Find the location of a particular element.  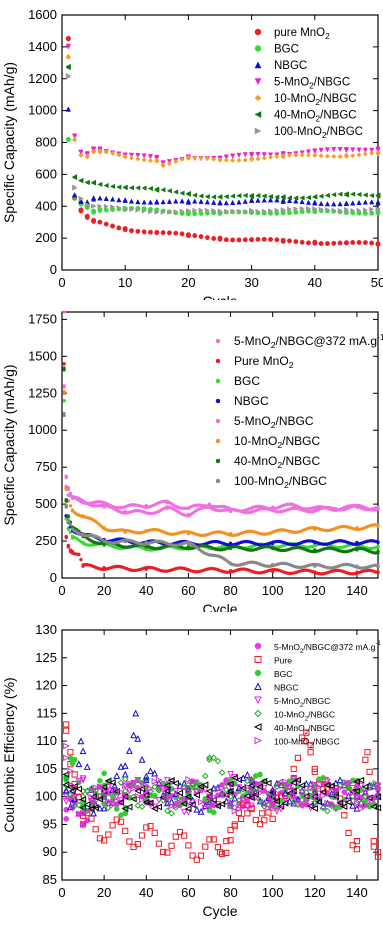

y-axis-label: Specific Capacity (mAh/g) is located at coordinates (9, 444).